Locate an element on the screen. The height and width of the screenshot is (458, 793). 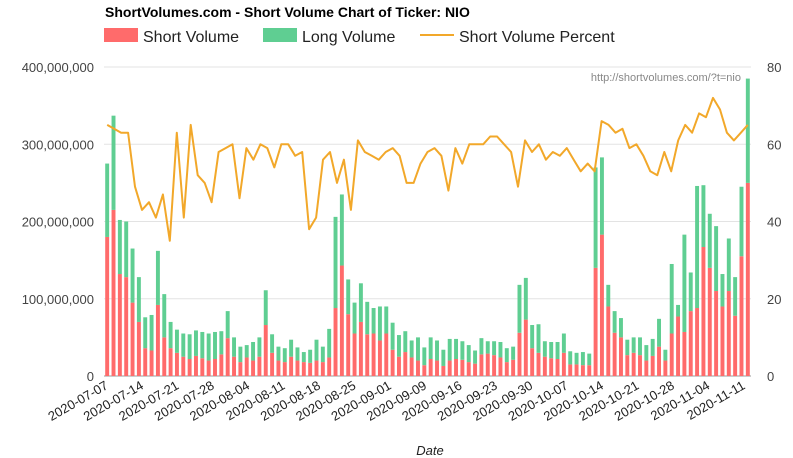
y-tick-label: 0 is located at coordinates (90, 376).